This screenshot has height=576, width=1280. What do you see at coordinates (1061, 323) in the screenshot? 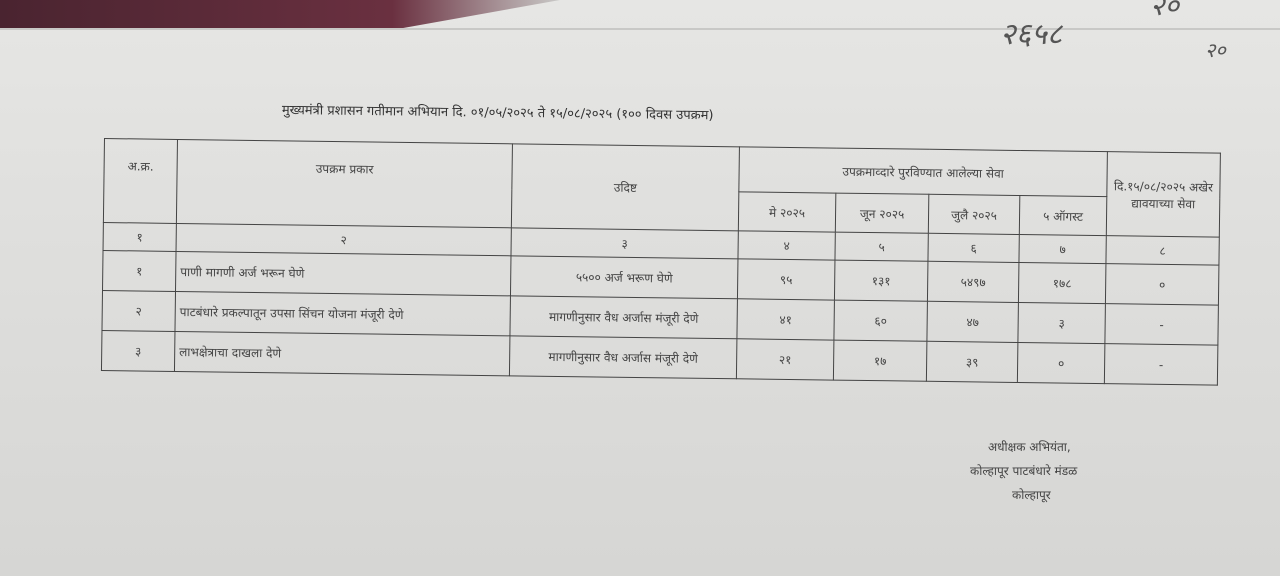
I see `cell-value: ३` at bounding box center [1061, 323].